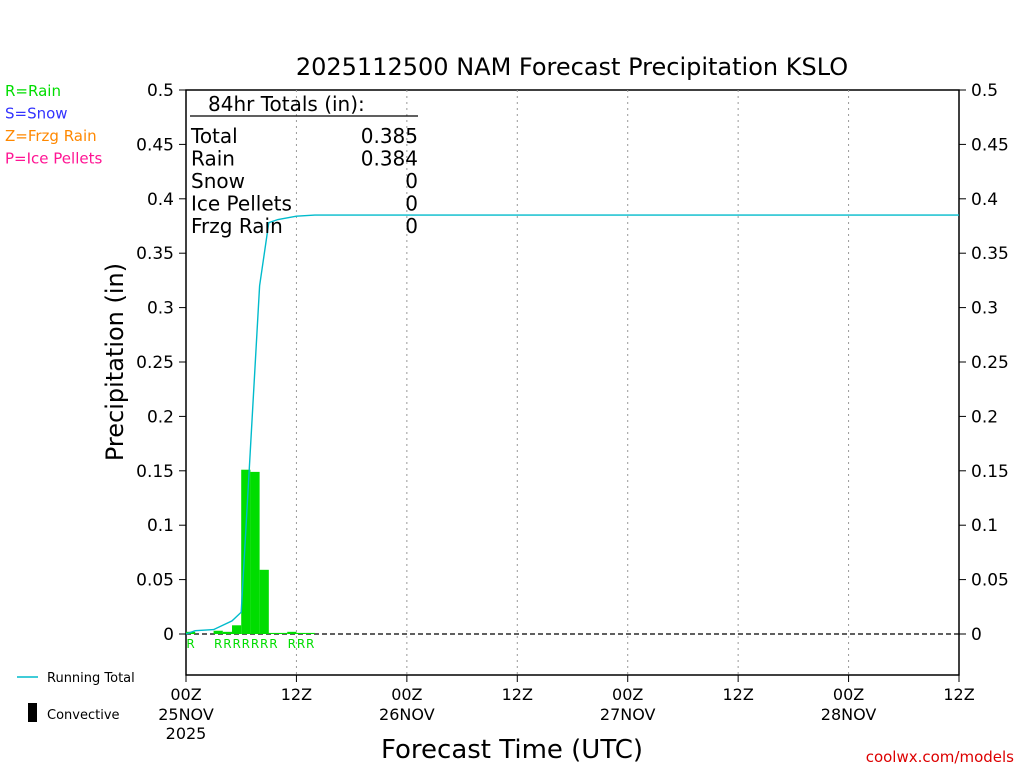  Describe the element at coordinates (241, 204) in the screenshot. I see `totals-row-label: Ice Pellets` at that location.